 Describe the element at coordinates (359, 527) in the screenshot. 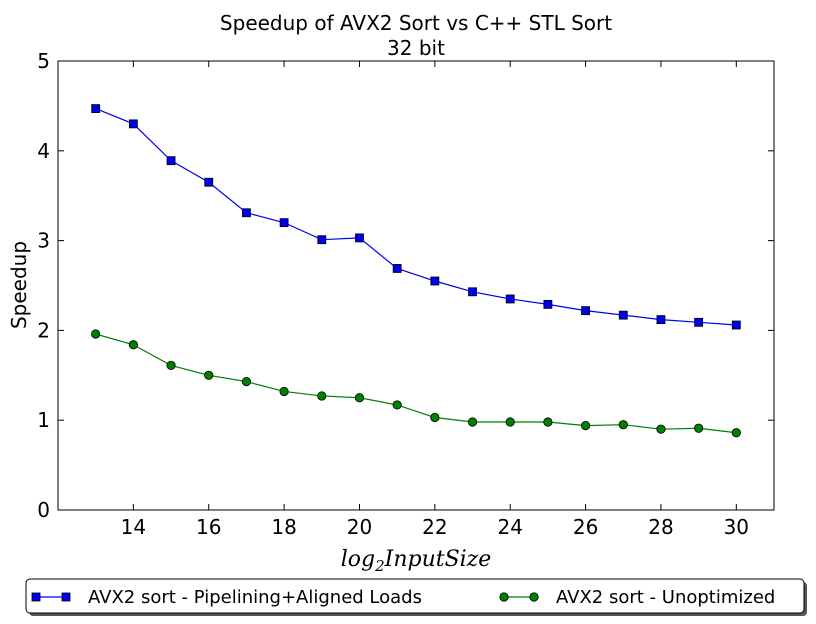

I see `x-tick-label: 20` at that location.